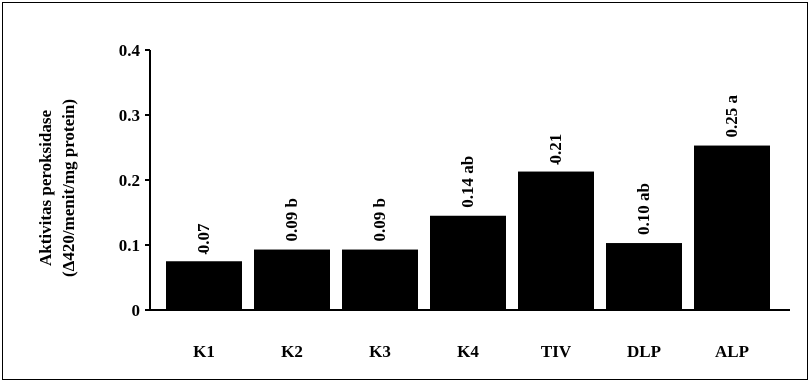 The height and width of the screenshot is (384, 812). I want to click on x-tick-label: K1, so click(204, 351).